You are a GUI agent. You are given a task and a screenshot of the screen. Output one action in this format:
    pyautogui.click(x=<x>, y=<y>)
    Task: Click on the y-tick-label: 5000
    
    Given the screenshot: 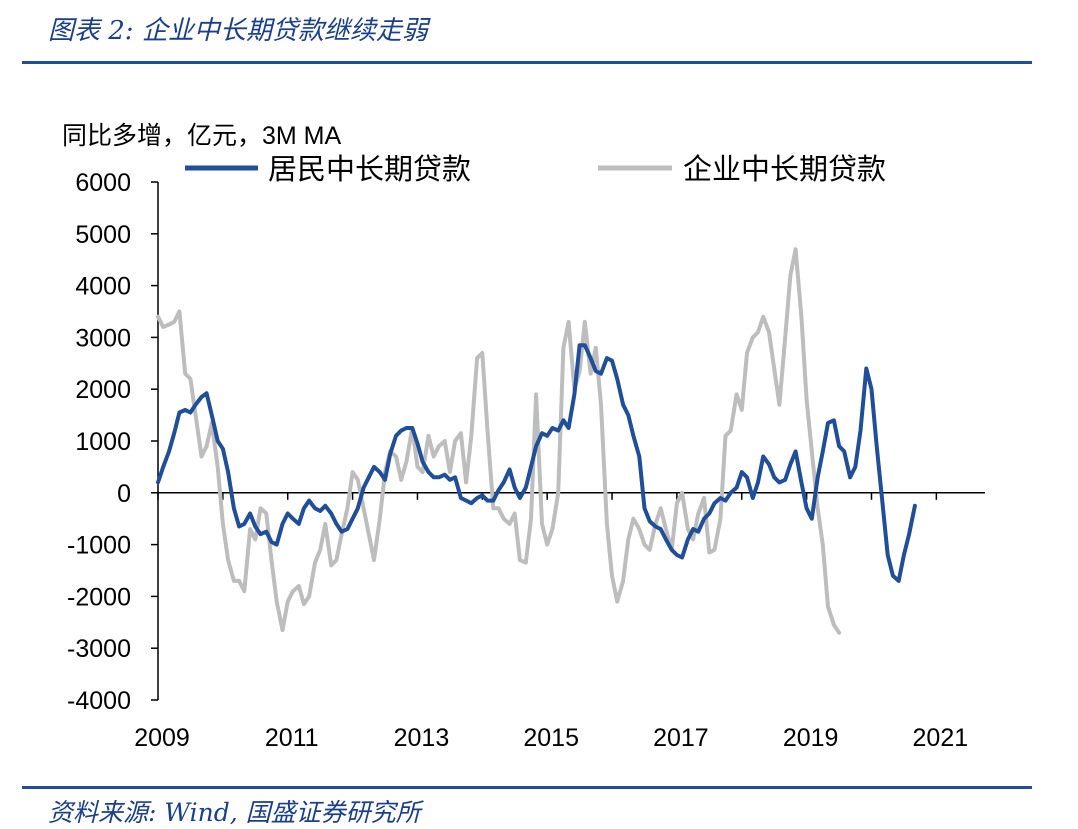 What is the action you would take?
    pyautogui.click(x=103, y=235)
    